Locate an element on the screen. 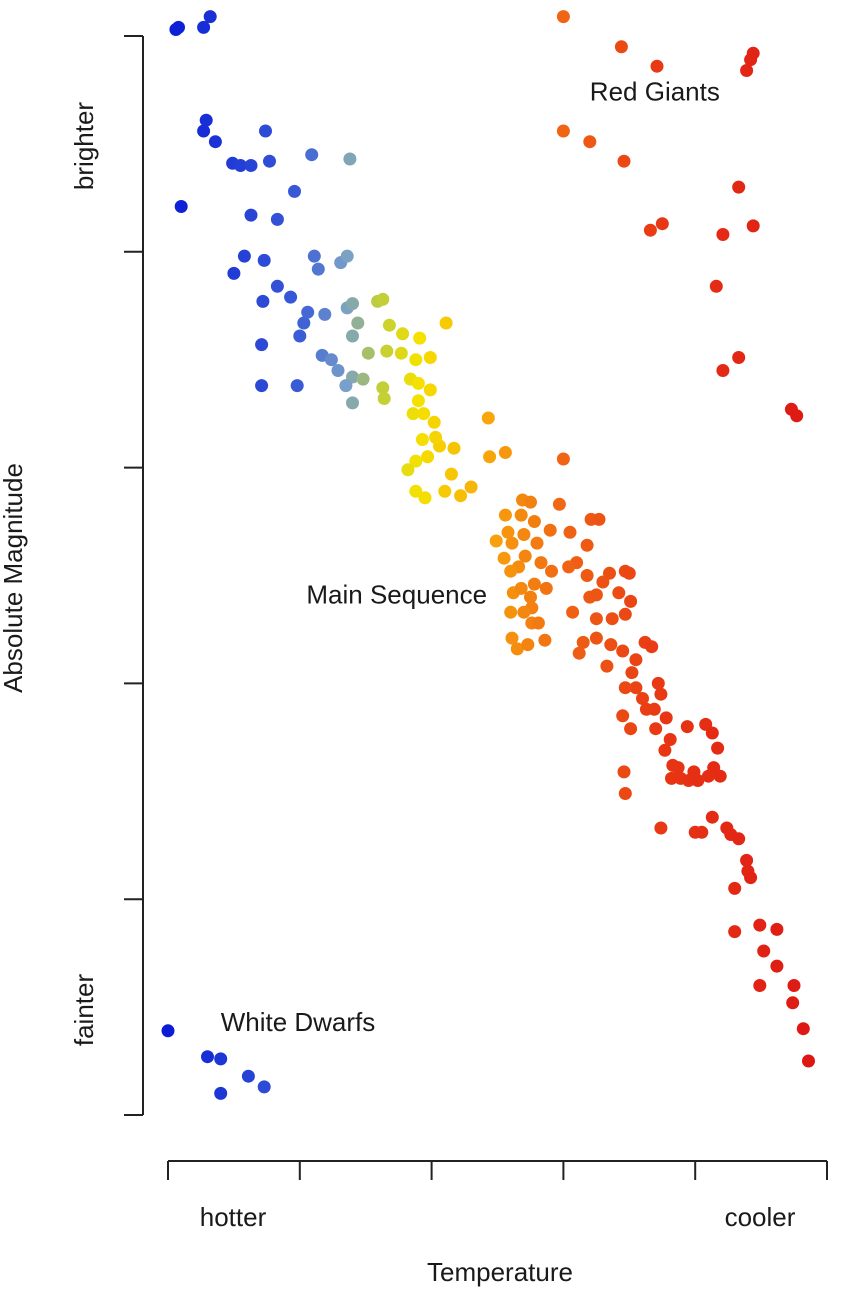 The height and width of the screenshot is (1292, 843). y-axis-ticks is located at coordinates (133, 575).